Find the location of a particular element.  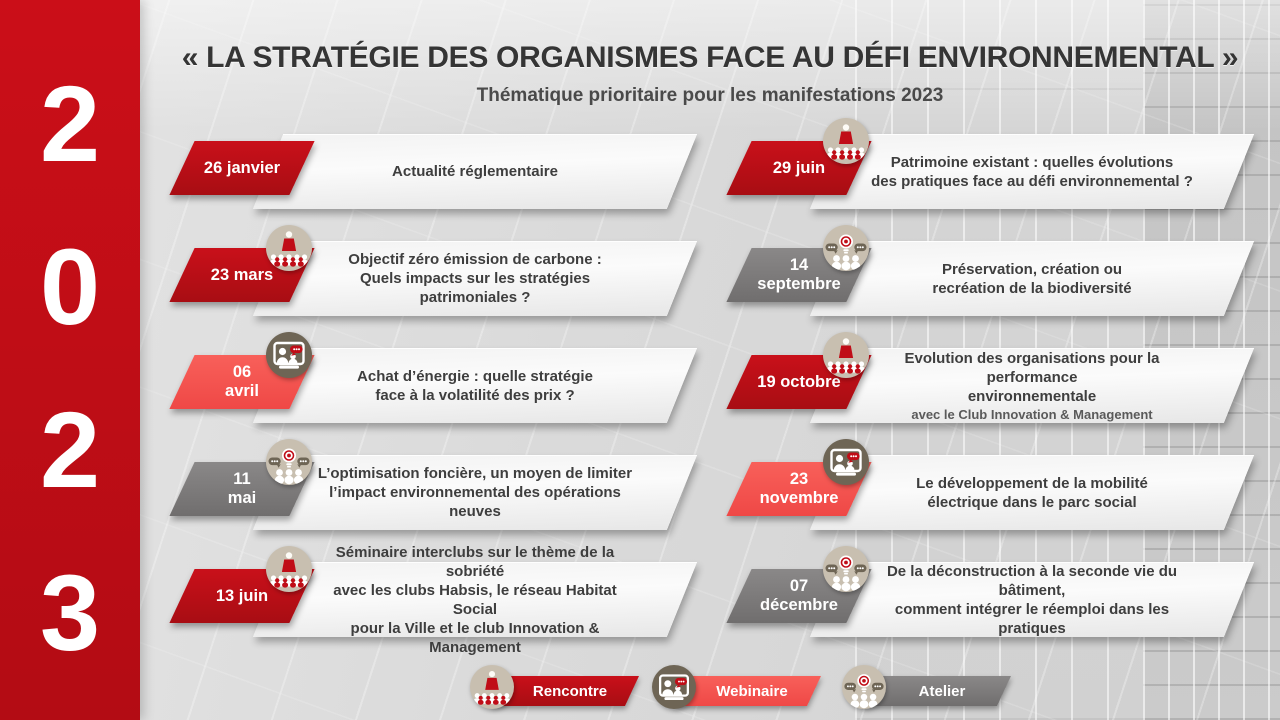

event-banner: Actualité réglementaire is located at coordinates (475, 171).